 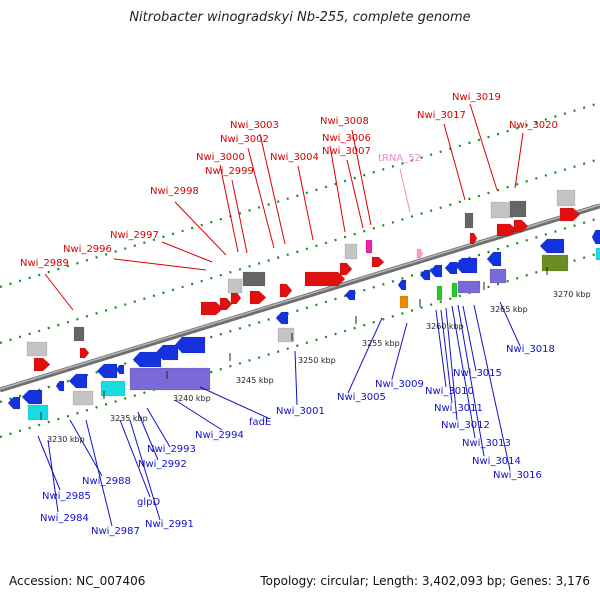 What do you see at coordinates (477, 373) in the screenshot?
I see `gene-label-nwi-3015: Nwi_3015` at bounding box center [477, 373].